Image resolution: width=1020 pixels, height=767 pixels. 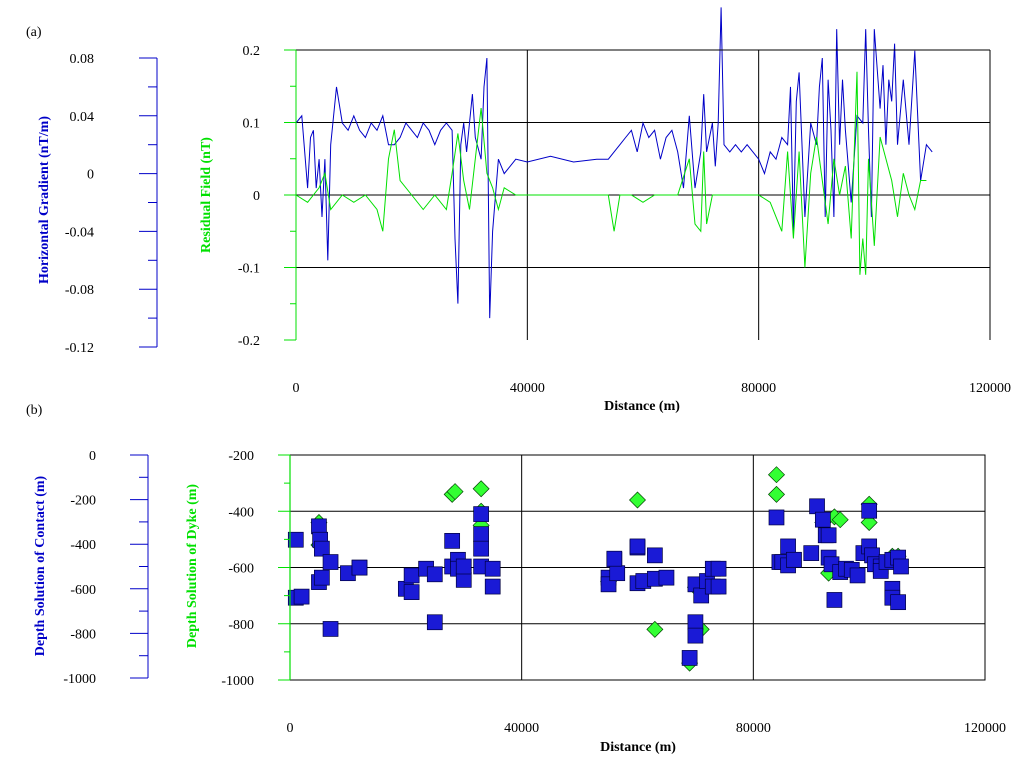 What do you see at coordinates (241, 625) in the screenshot?
I see `right-tick-label: -800` at bounding box center [241, 625].